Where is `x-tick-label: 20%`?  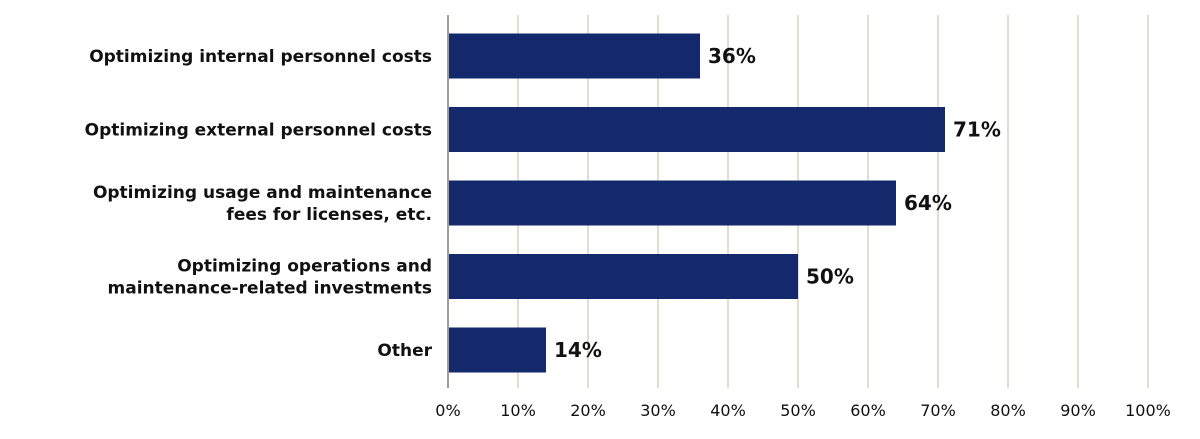 x-tick-label: 20% is located at coordinates (588, 410).